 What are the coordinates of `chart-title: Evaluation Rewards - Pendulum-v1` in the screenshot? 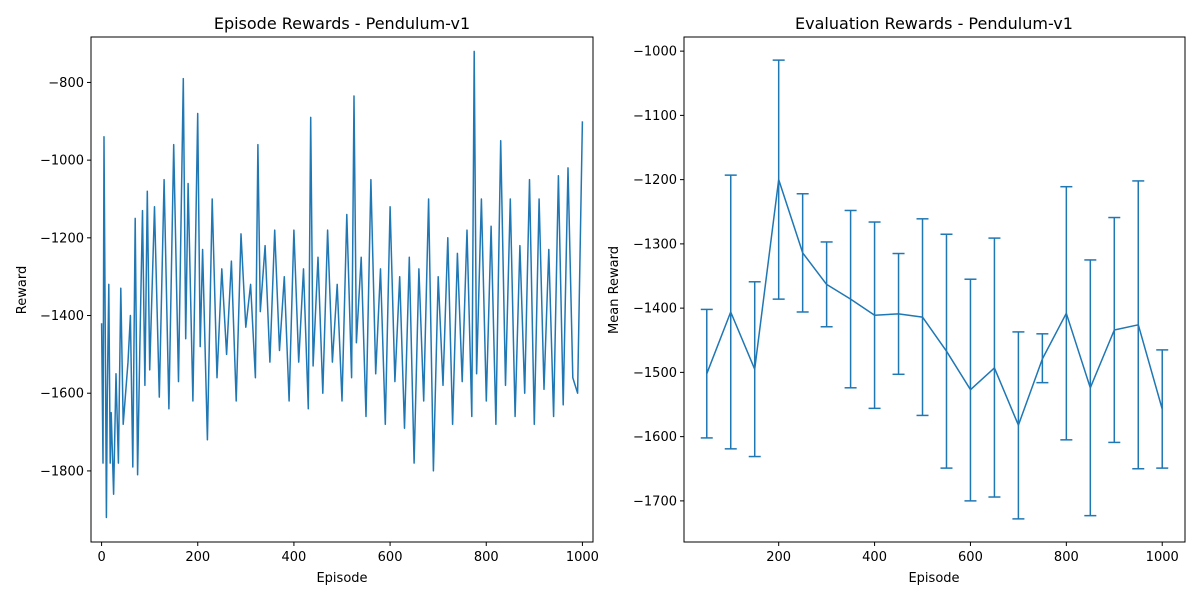 It's located at (934, 23).